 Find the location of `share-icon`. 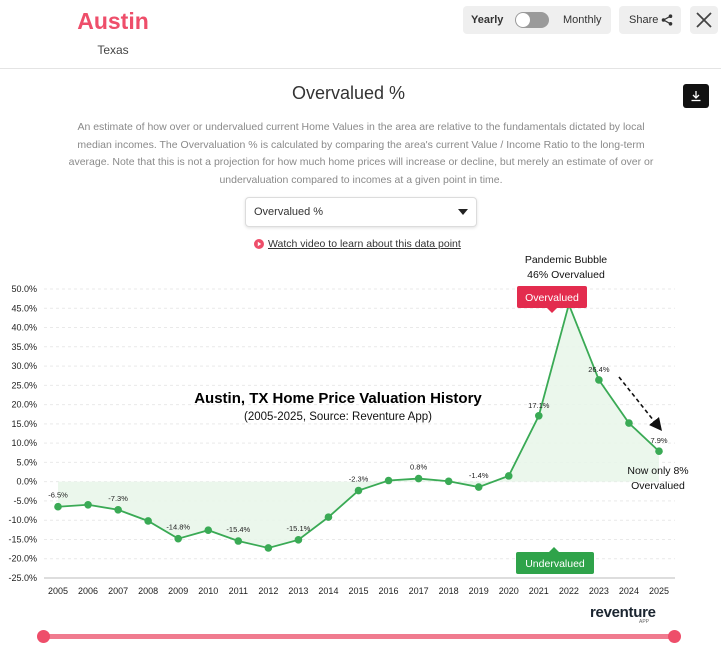

share-icon is located at coordinates (667, 20).